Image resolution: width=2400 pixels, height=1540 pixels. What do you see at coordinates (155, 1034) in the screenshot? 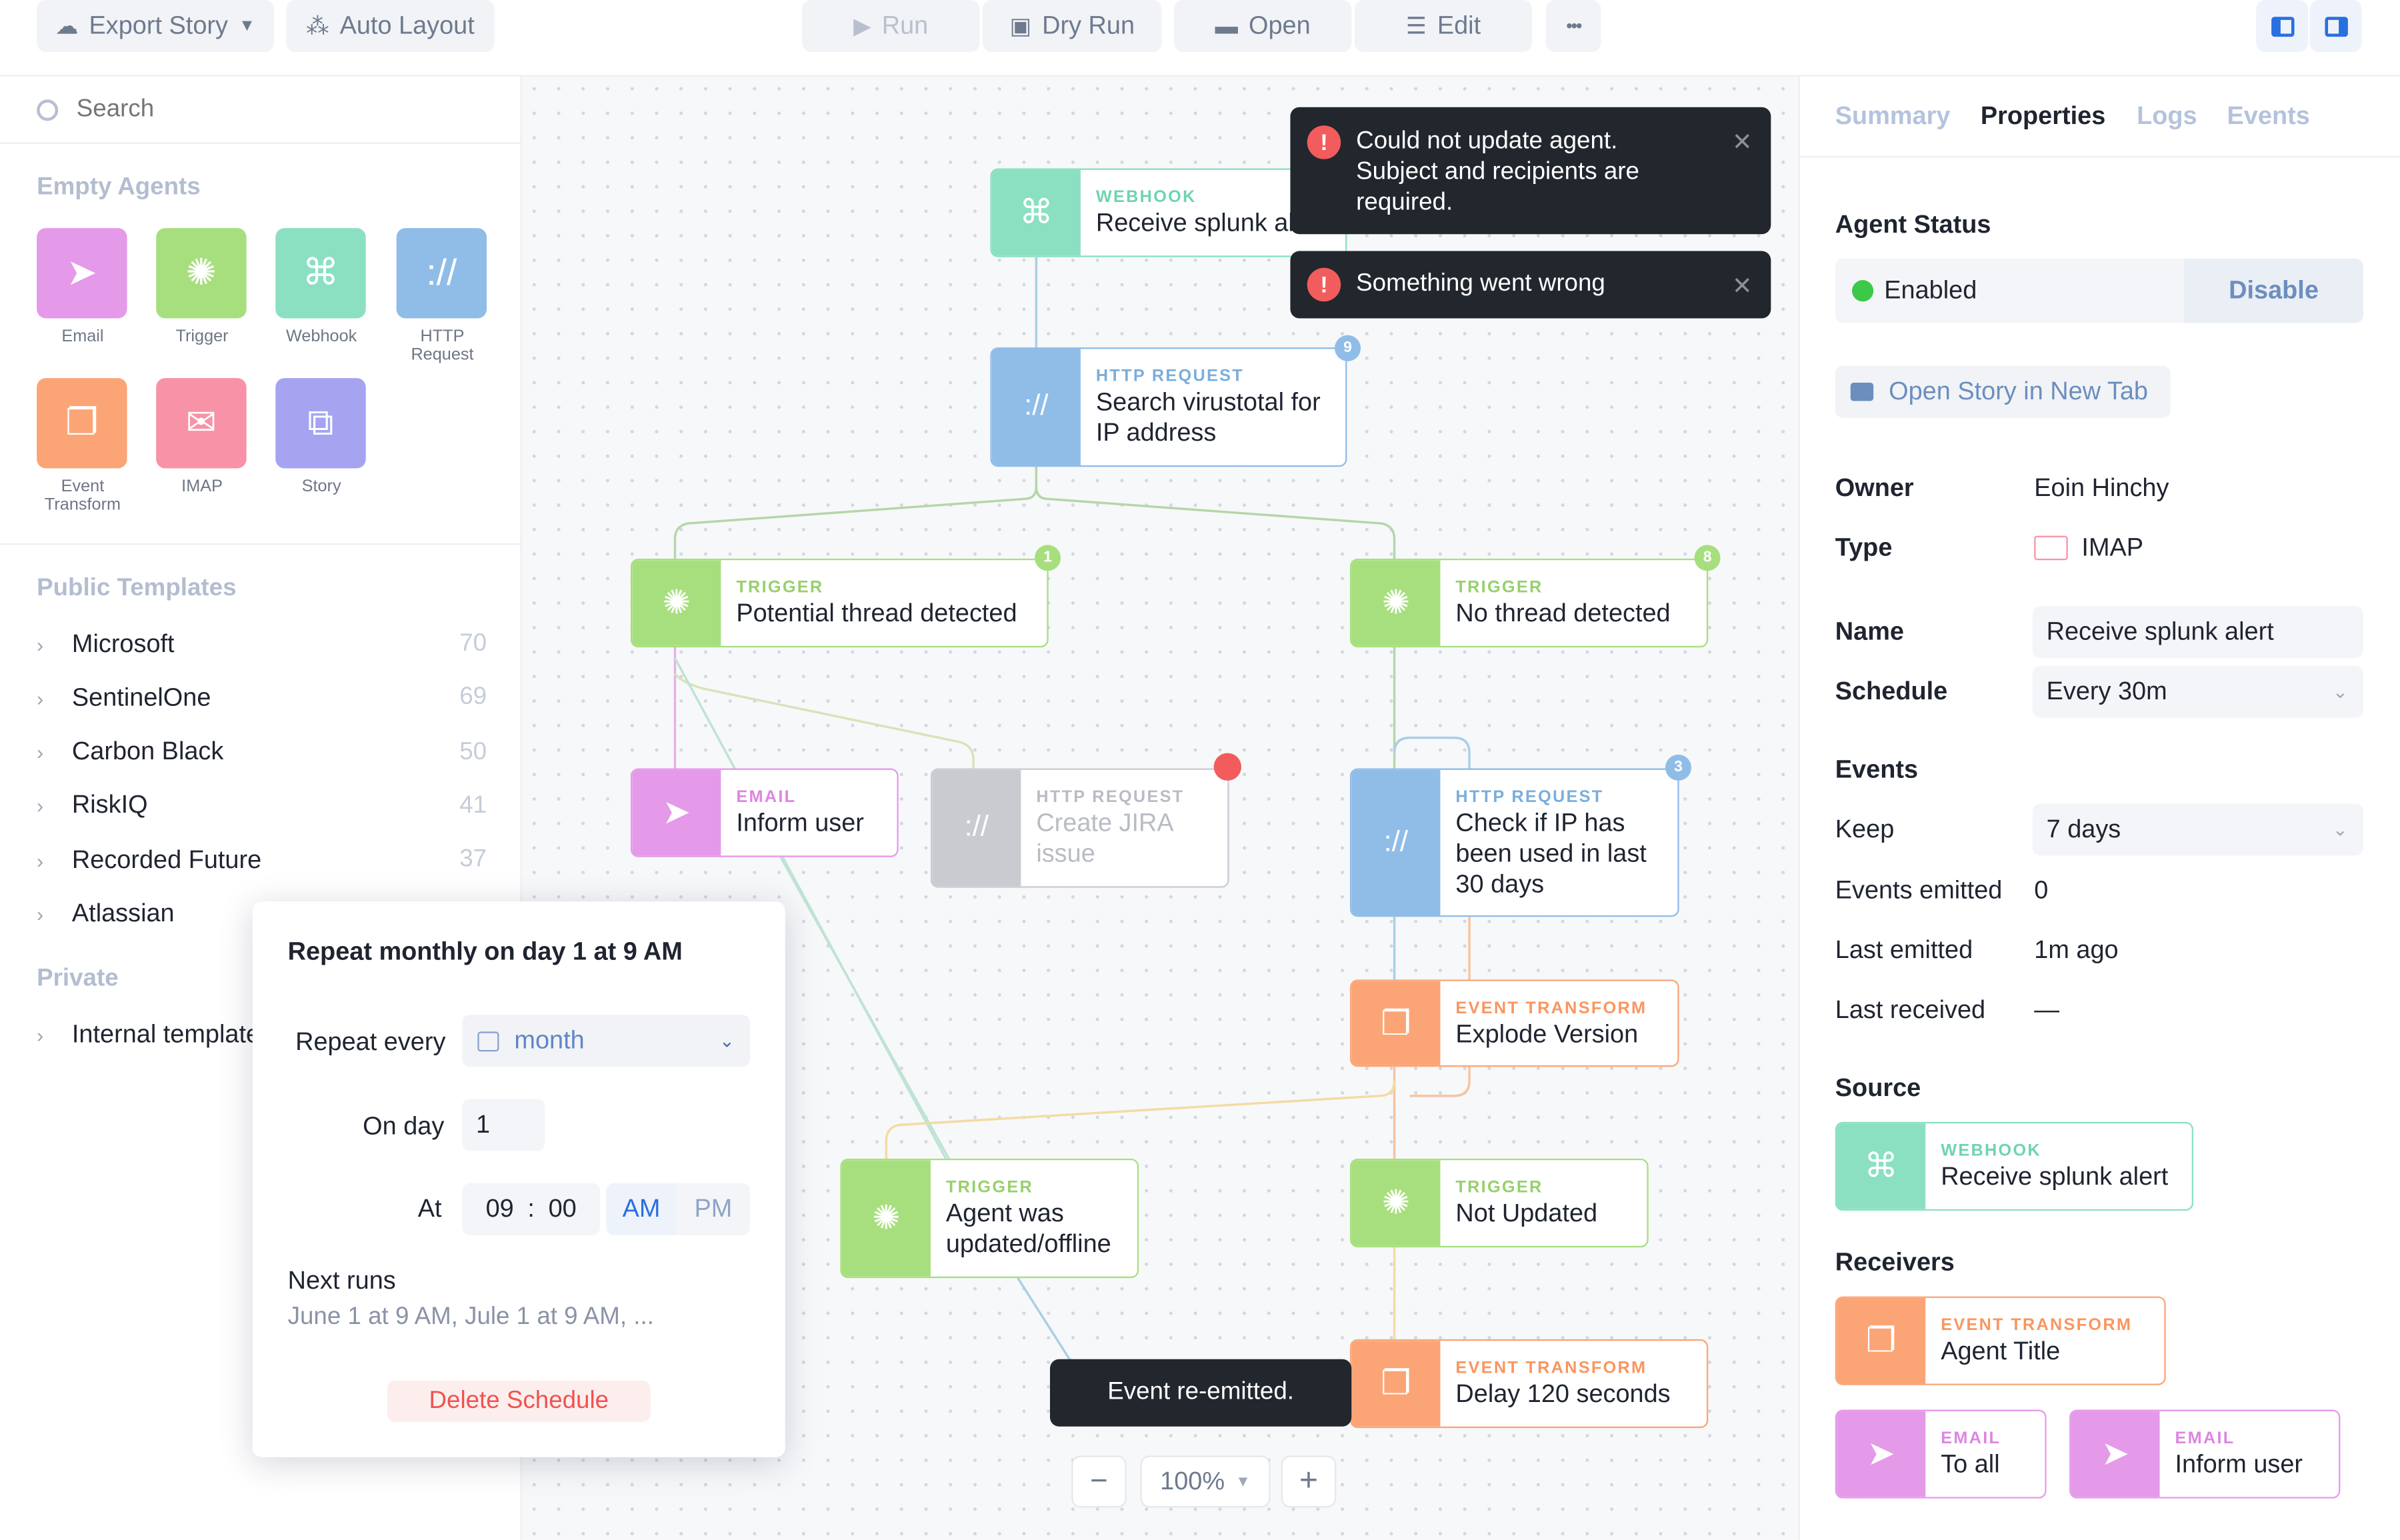
I see `template-item-internal: › Internal templates` at bounding box center [155, 1034].